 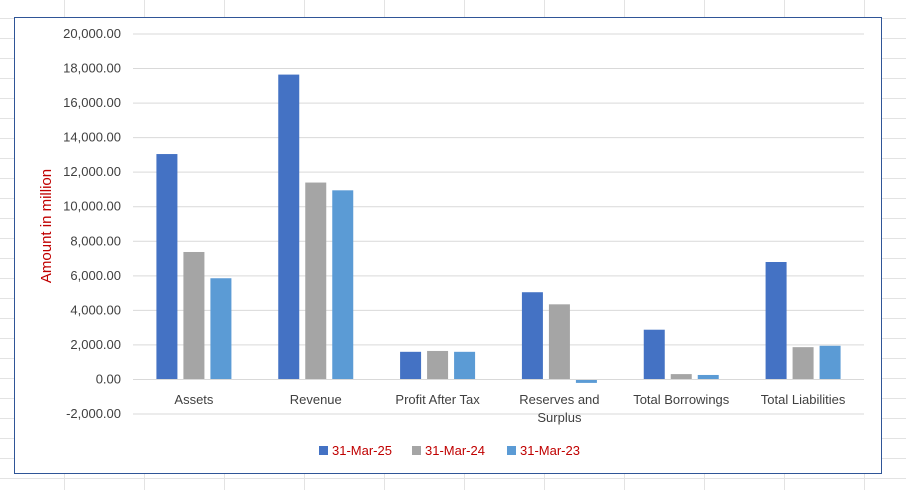 I want to click on x-category-label: Total Liabilities, so click(x=803, y=399).